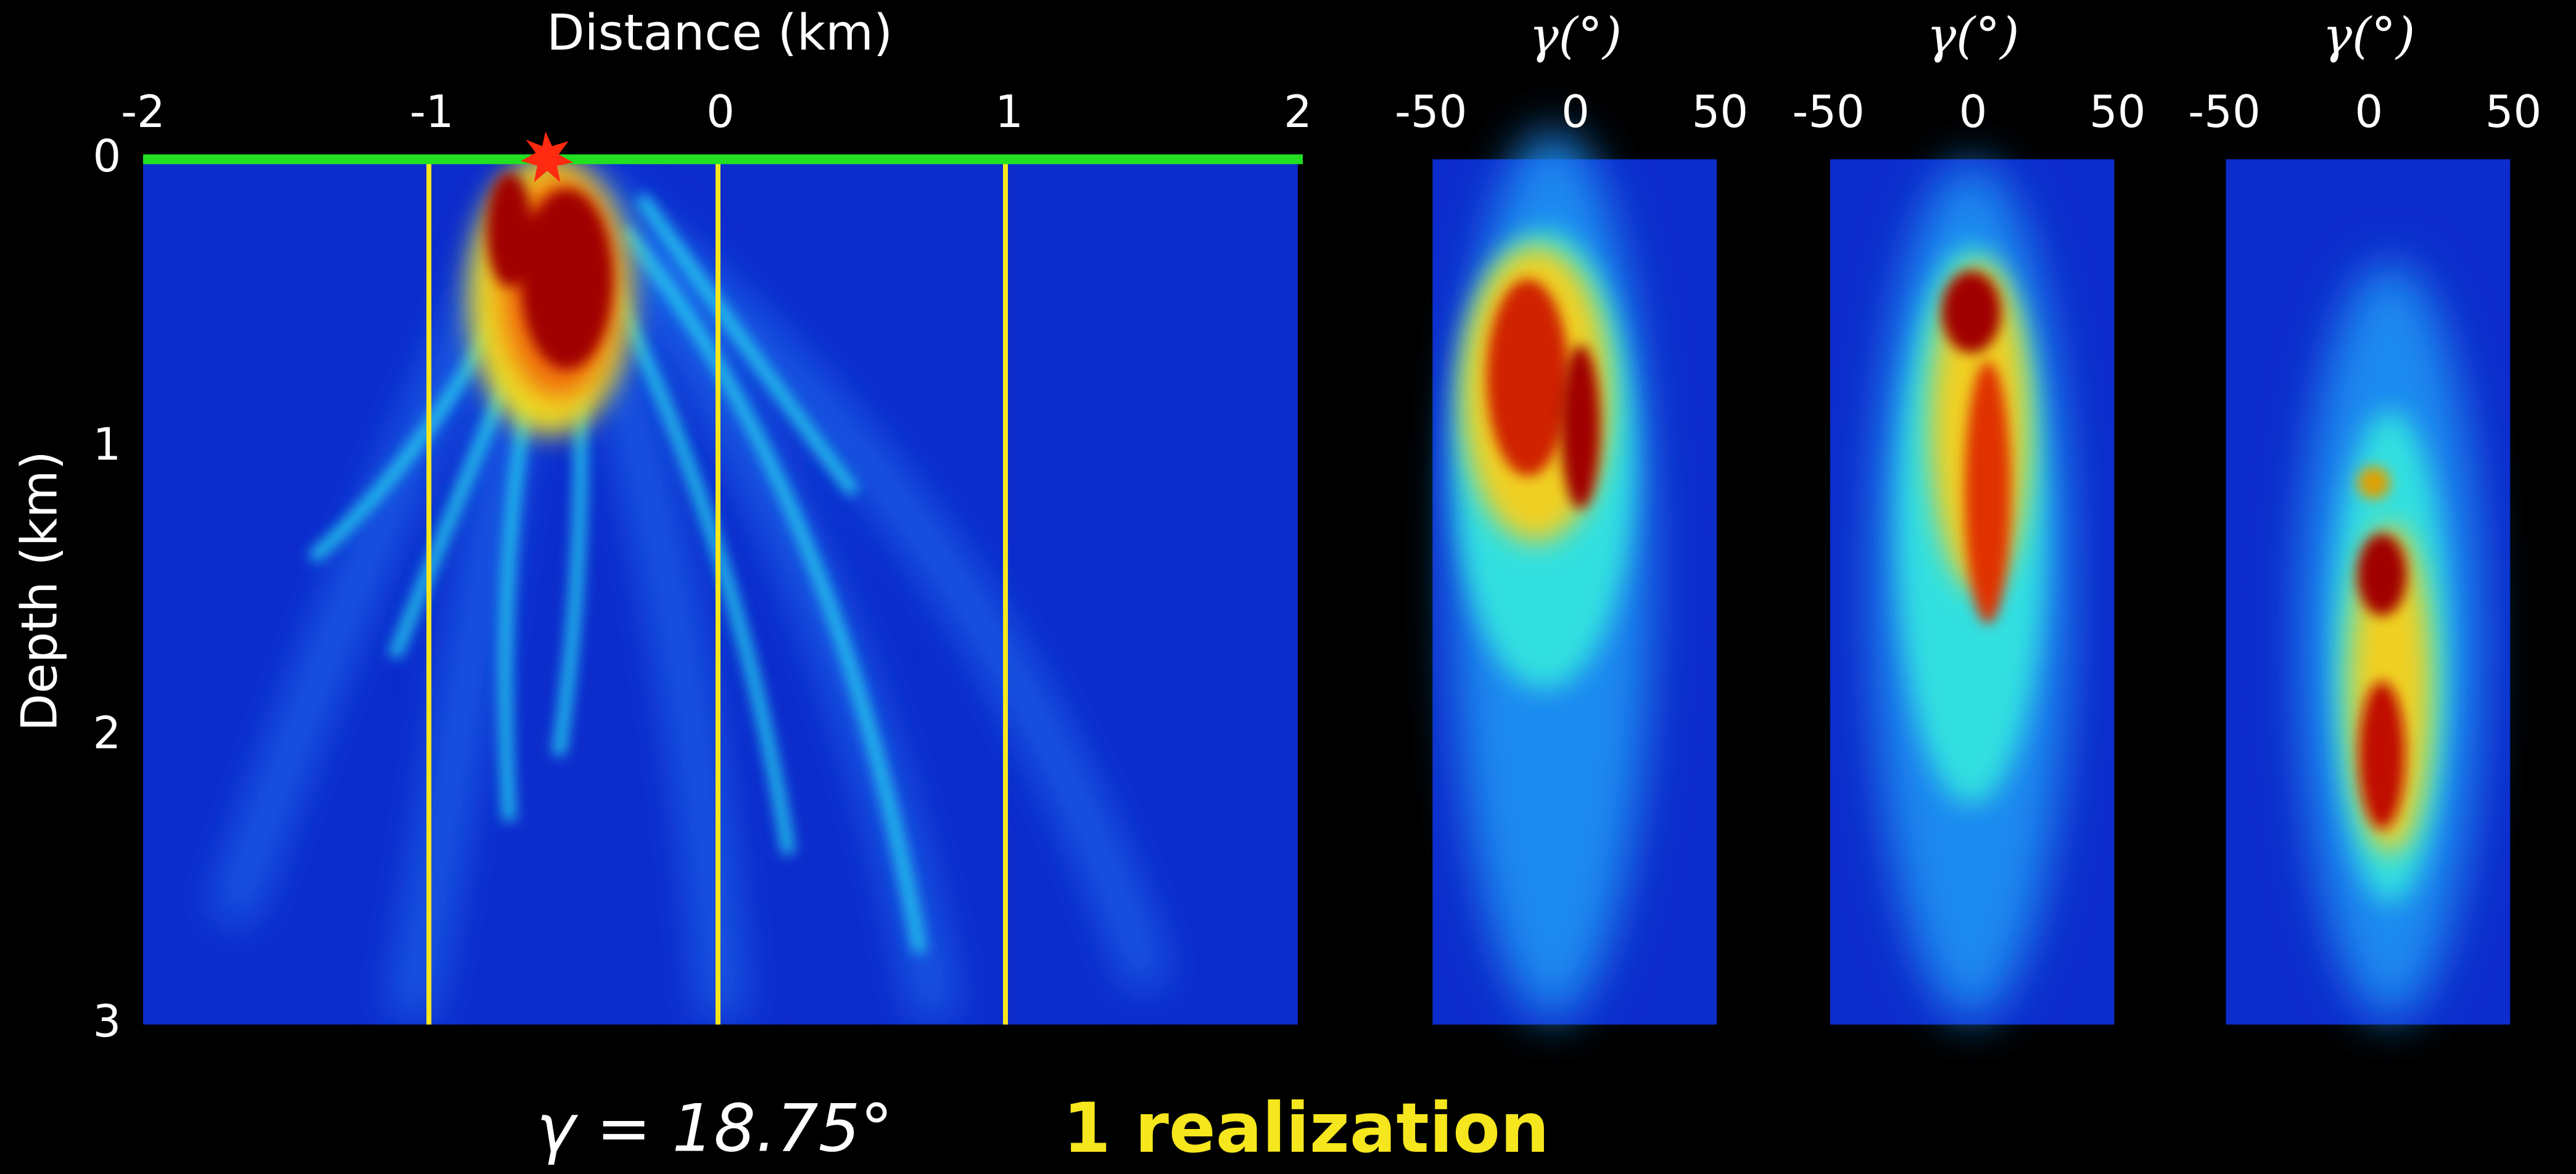 The width and height of the screenshot is (2576, 1174). What do you see at coordinates (143, 112) in the screenshot?
I see `x-tick-label: -2` at bounding box center [143, 112].